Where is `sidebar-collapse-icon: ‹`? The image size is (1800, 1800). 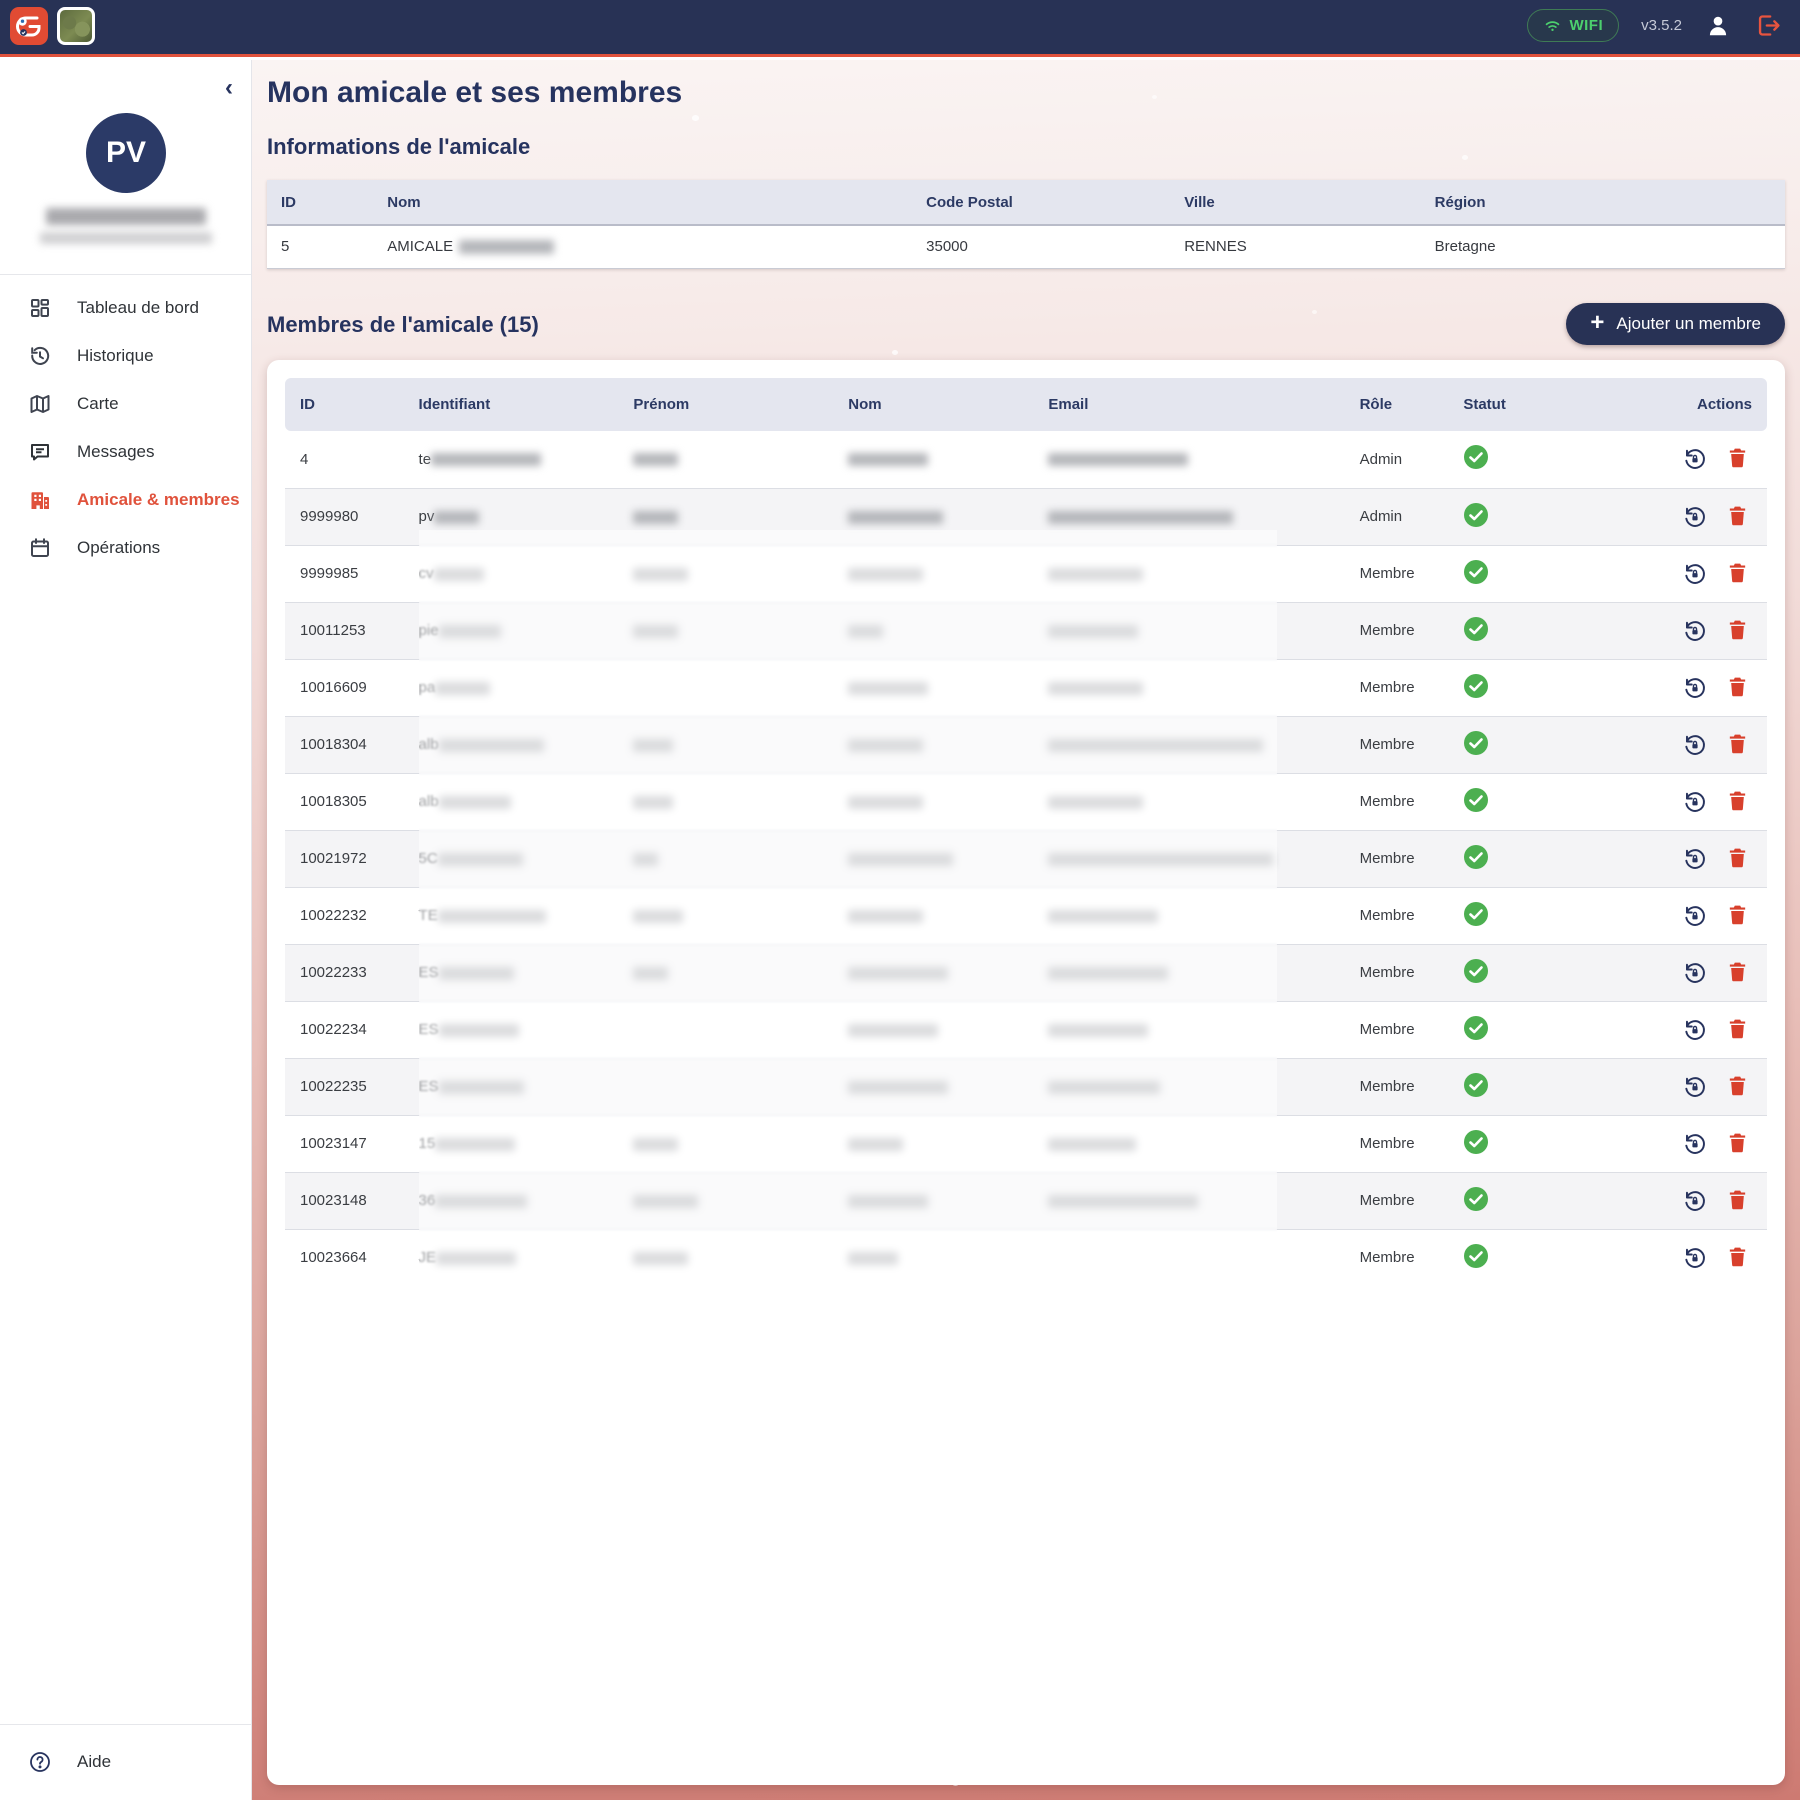 sidebar-collapse-icon: ‹ is located at coordinates (229, 87).